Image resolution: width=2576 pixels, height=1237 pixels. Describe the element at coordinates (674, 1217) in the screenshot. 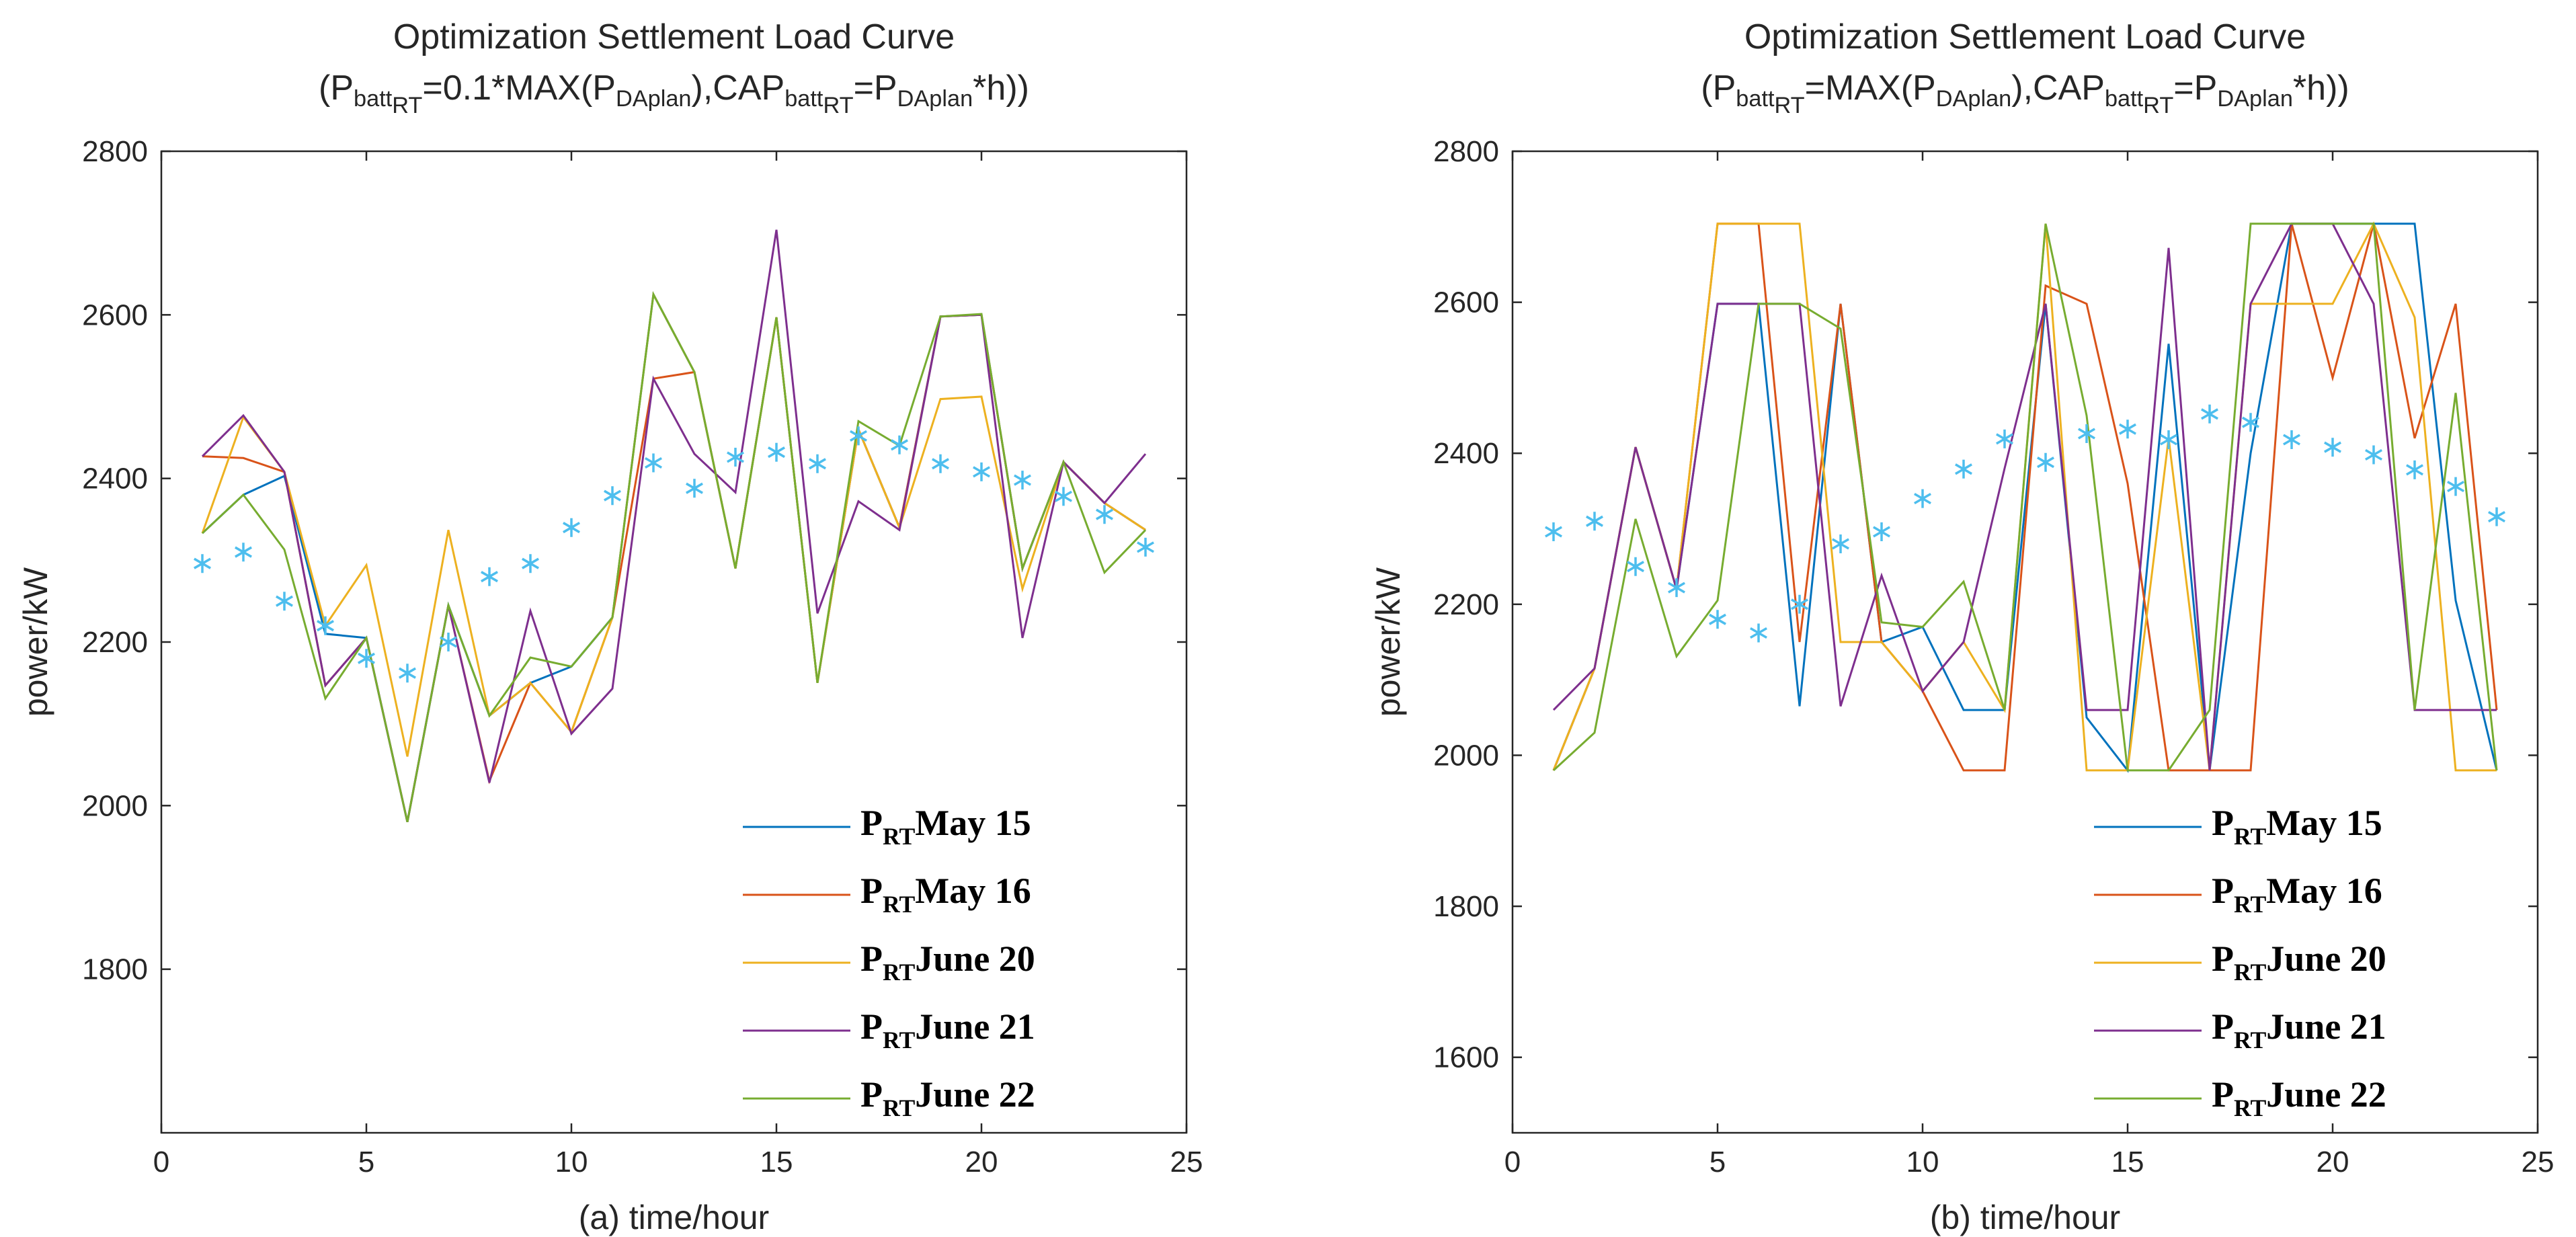

I see `x-axis-label: (a) time/hour` at that location.